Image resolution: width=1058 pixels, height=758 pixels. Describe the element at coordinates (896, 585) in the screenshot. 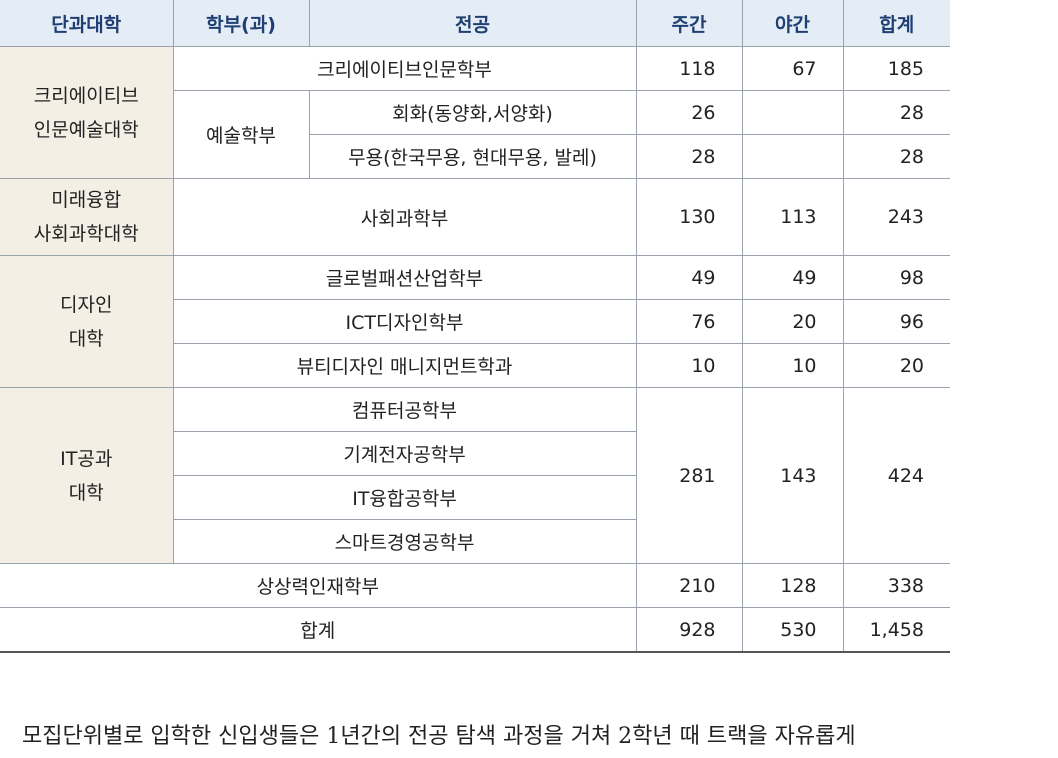

I see `total-count: 338` at that location.